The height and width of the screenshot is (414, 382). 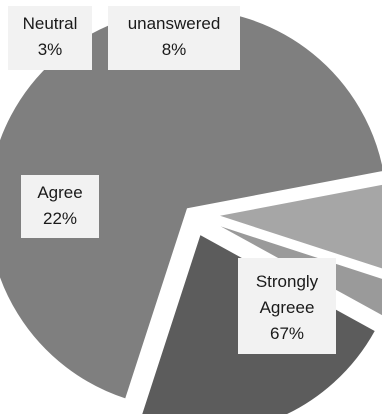 What do you see at coordinates (287, 333) in the screenshot?
I see `slice-label-strongly-agree-value: 67%` at bounding box center [287, 333].